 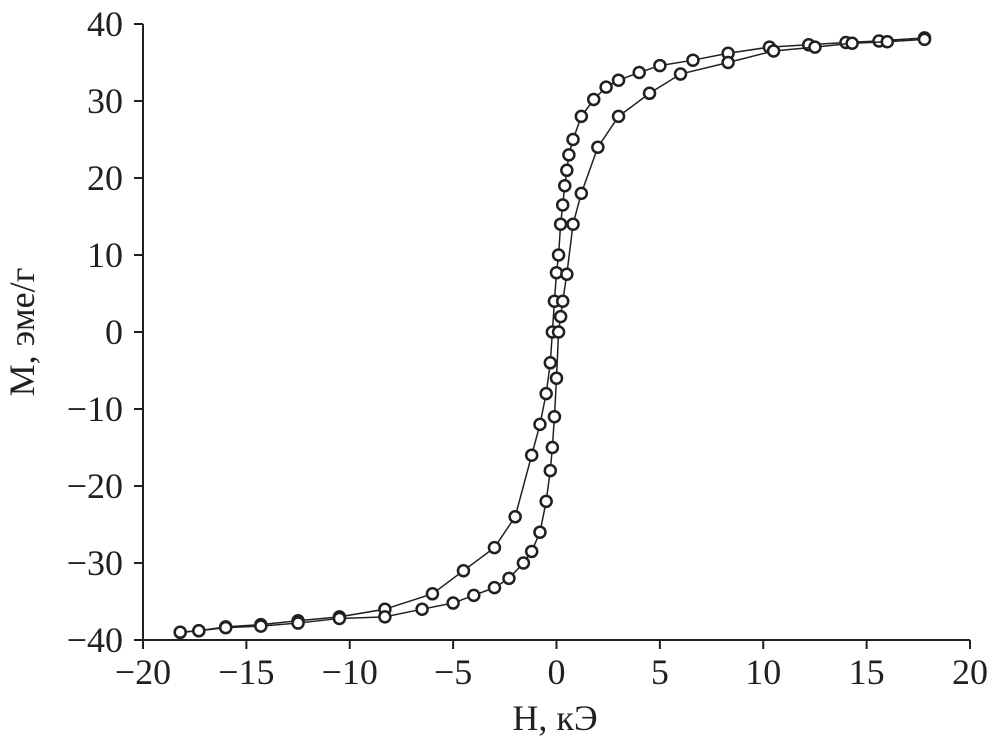 What do you see at coordinates (105, 255) in the screenshot?
I see `y-tick-label: 10` at bounding box center [105, 255].